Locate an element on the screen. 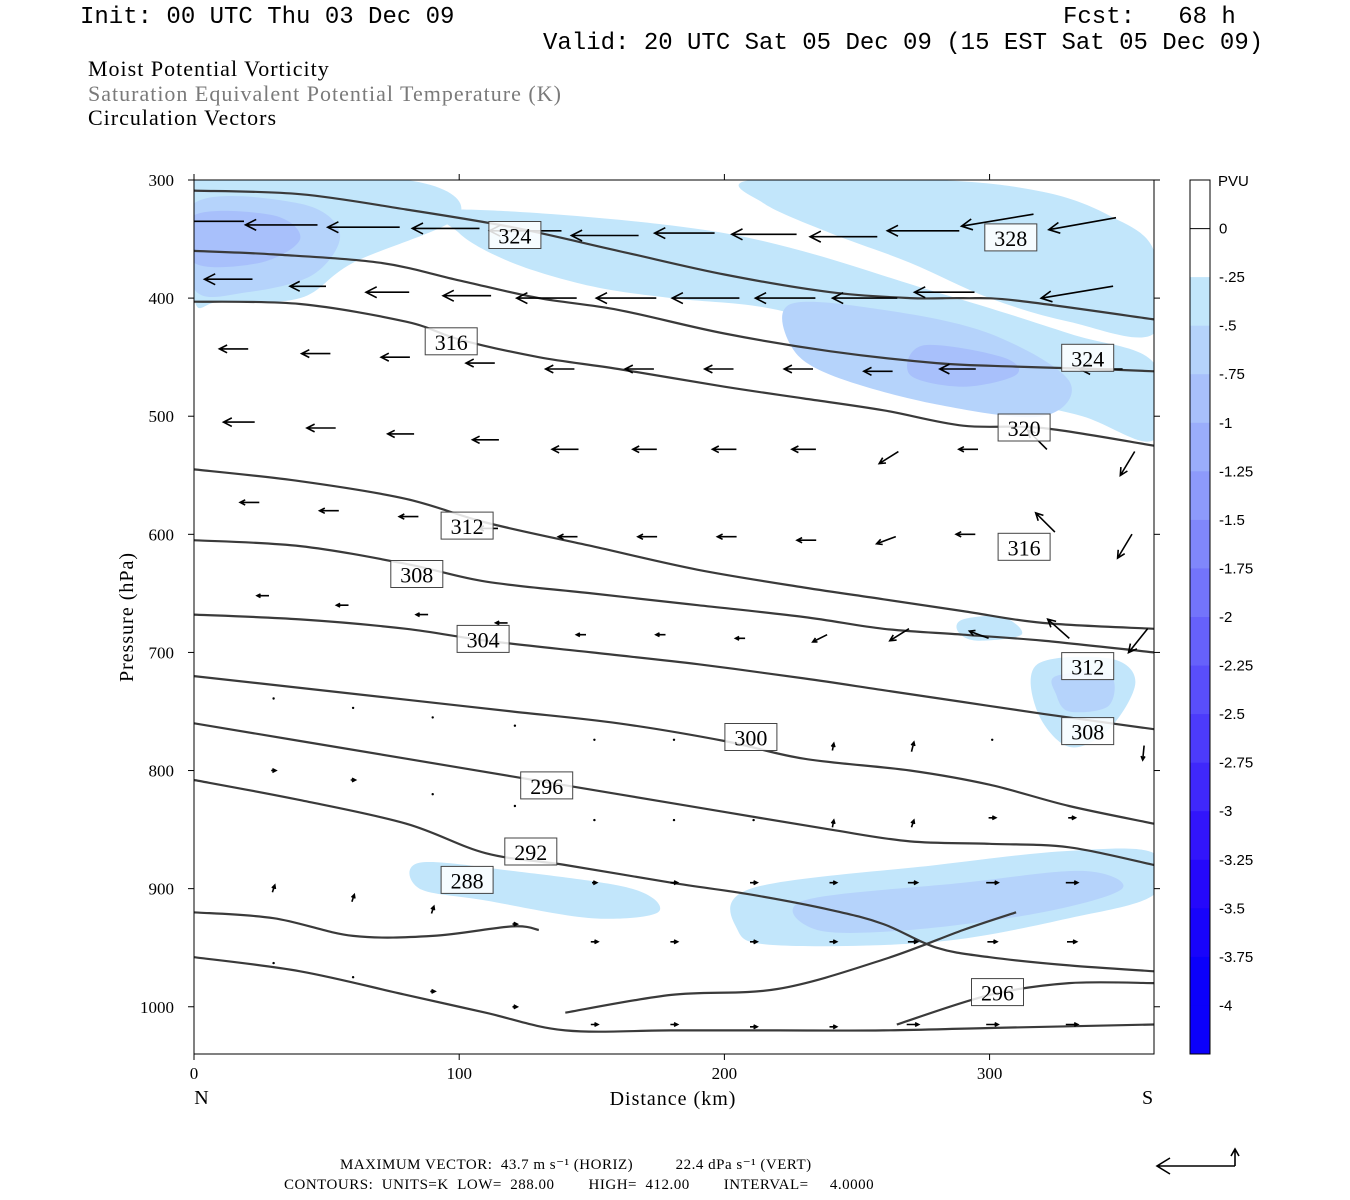 This screenshot has height=1200, width=1350. y-tick-label: 800 is located at coordinates (162, 771).